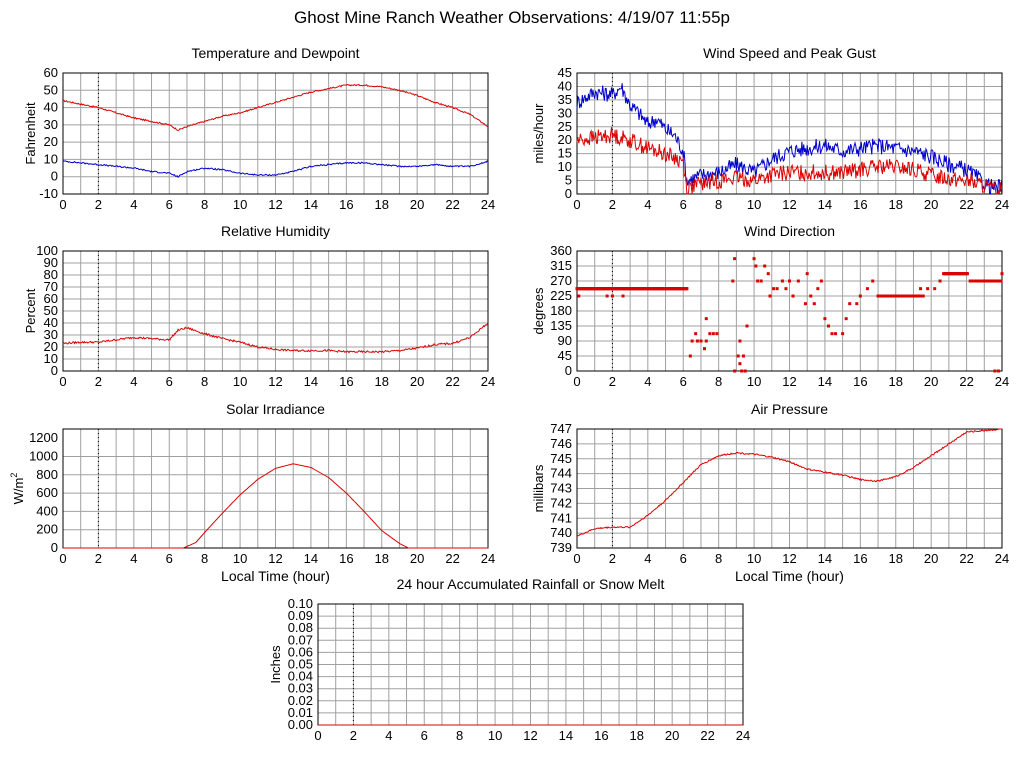 This screenshot has width=1024, height=768. Describe the element at coordinates (14, 475) in the screenshot. I see `y-axis-label-superscript: 2` at that location.